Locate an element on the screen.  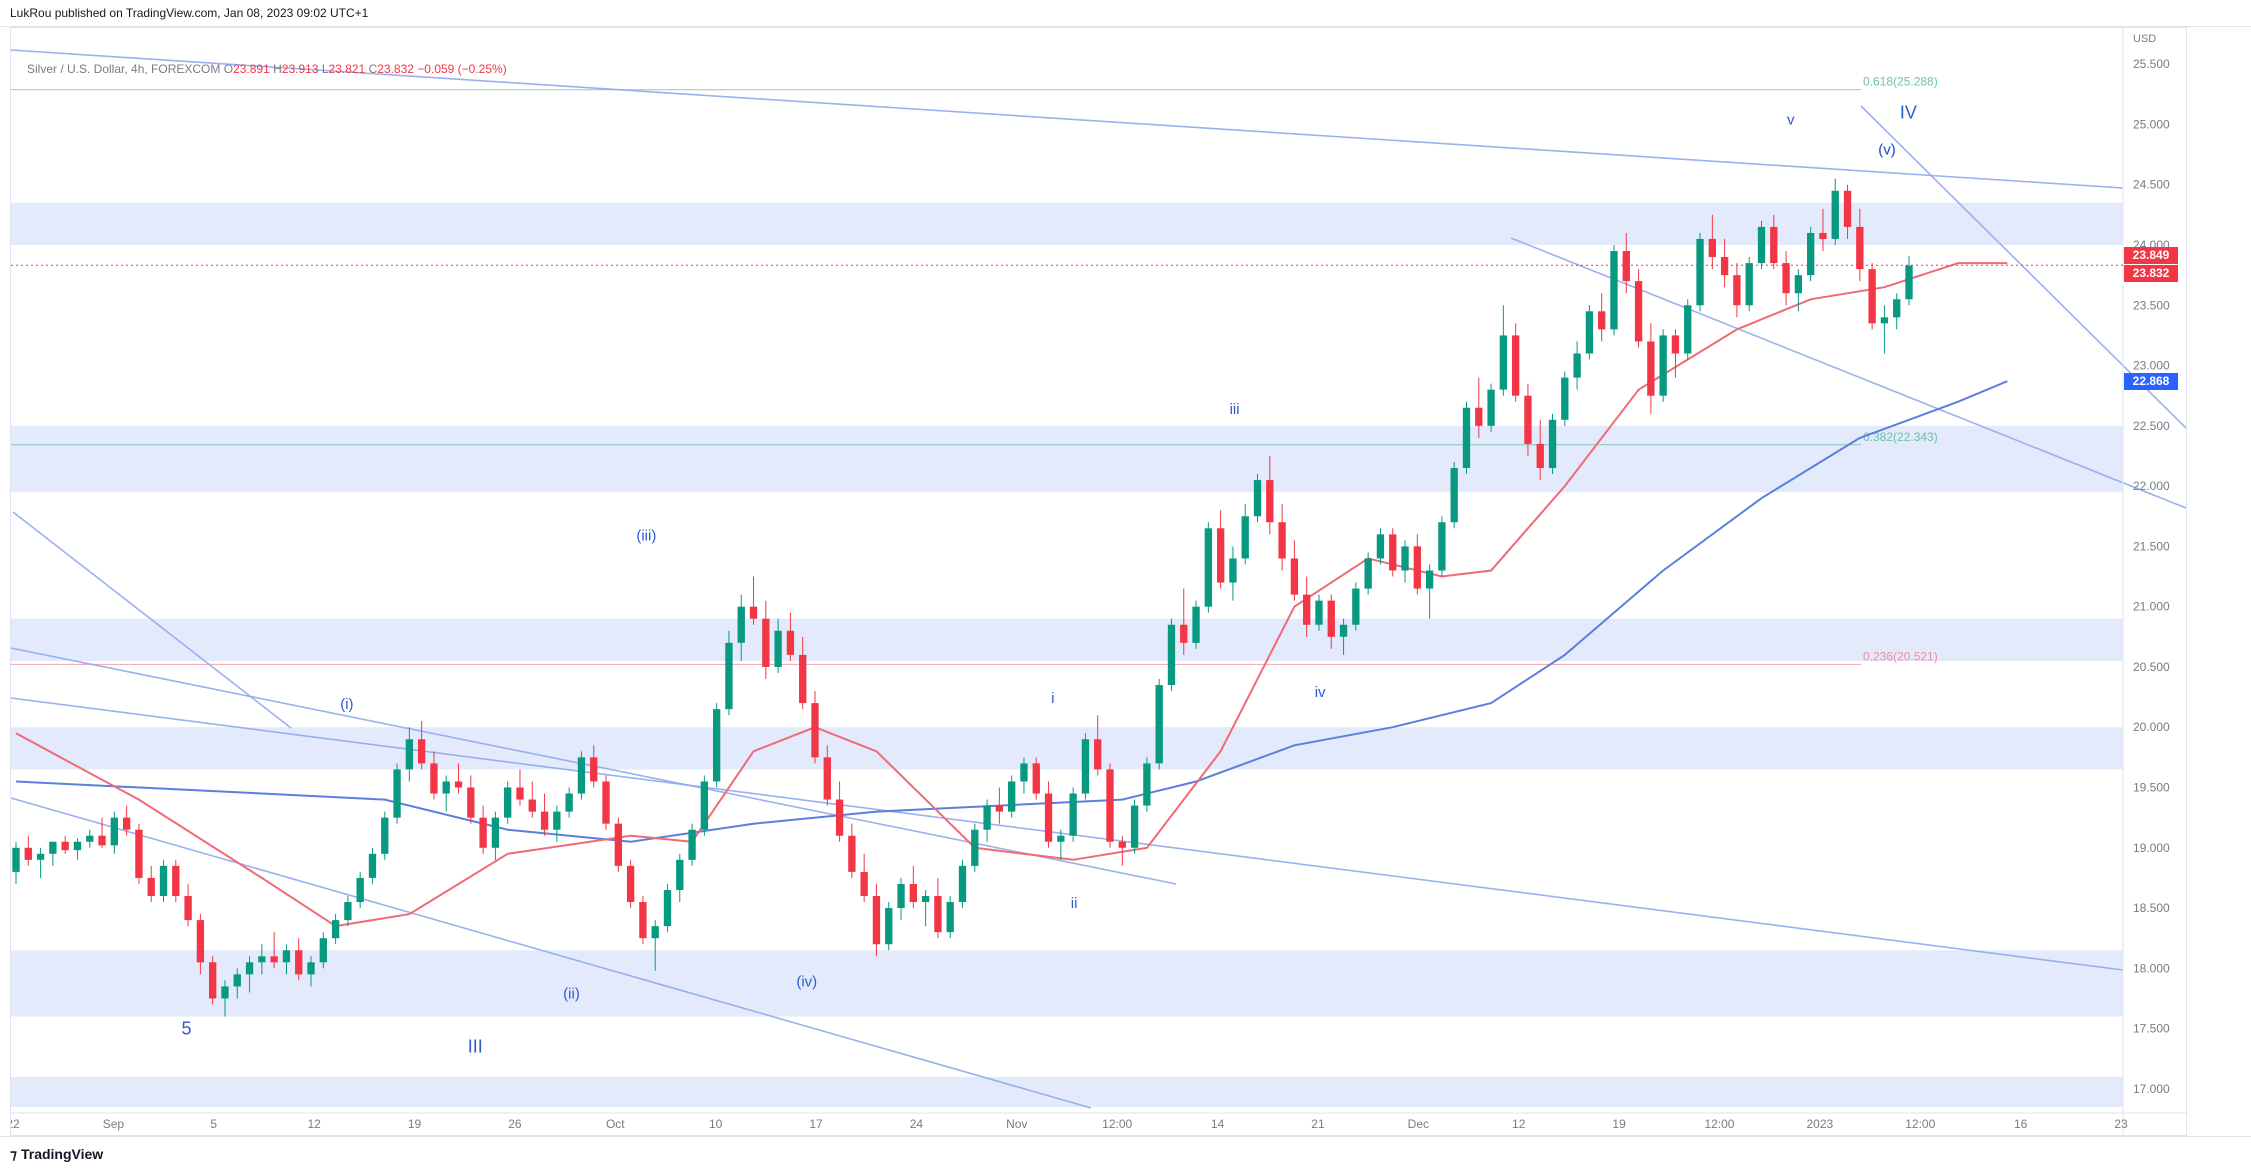
legend-low: 23.821 is located at coordinates (347, 69).